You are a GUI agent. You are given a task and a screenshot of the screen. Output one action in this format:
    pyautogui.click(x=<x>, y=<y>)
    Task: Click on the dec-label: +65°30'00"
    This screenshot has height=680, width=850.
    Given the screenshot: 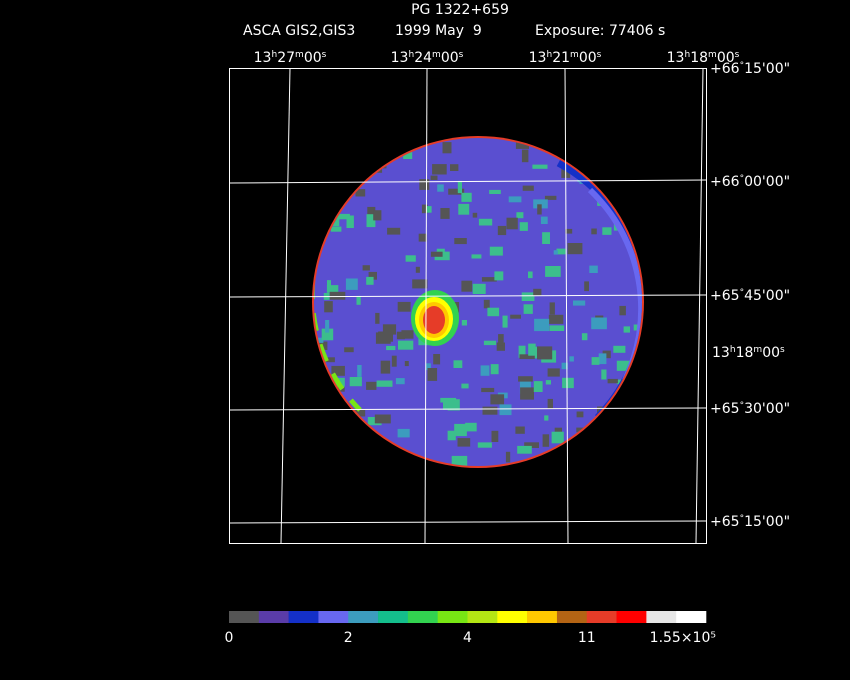 What is the action you would take?
    pyautogui.click(x=750, y=409)
    